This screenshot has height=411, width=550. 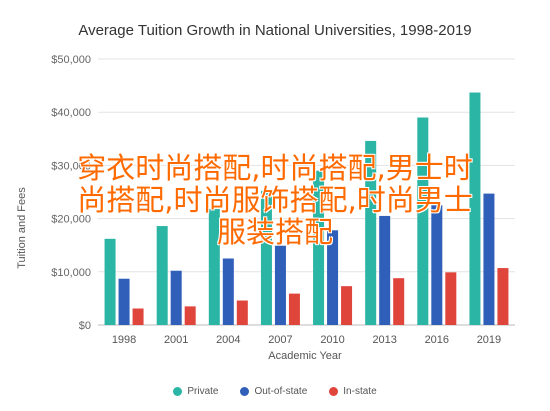 I want to click on x-tick-label: 2007, so click(x=280, y=340).